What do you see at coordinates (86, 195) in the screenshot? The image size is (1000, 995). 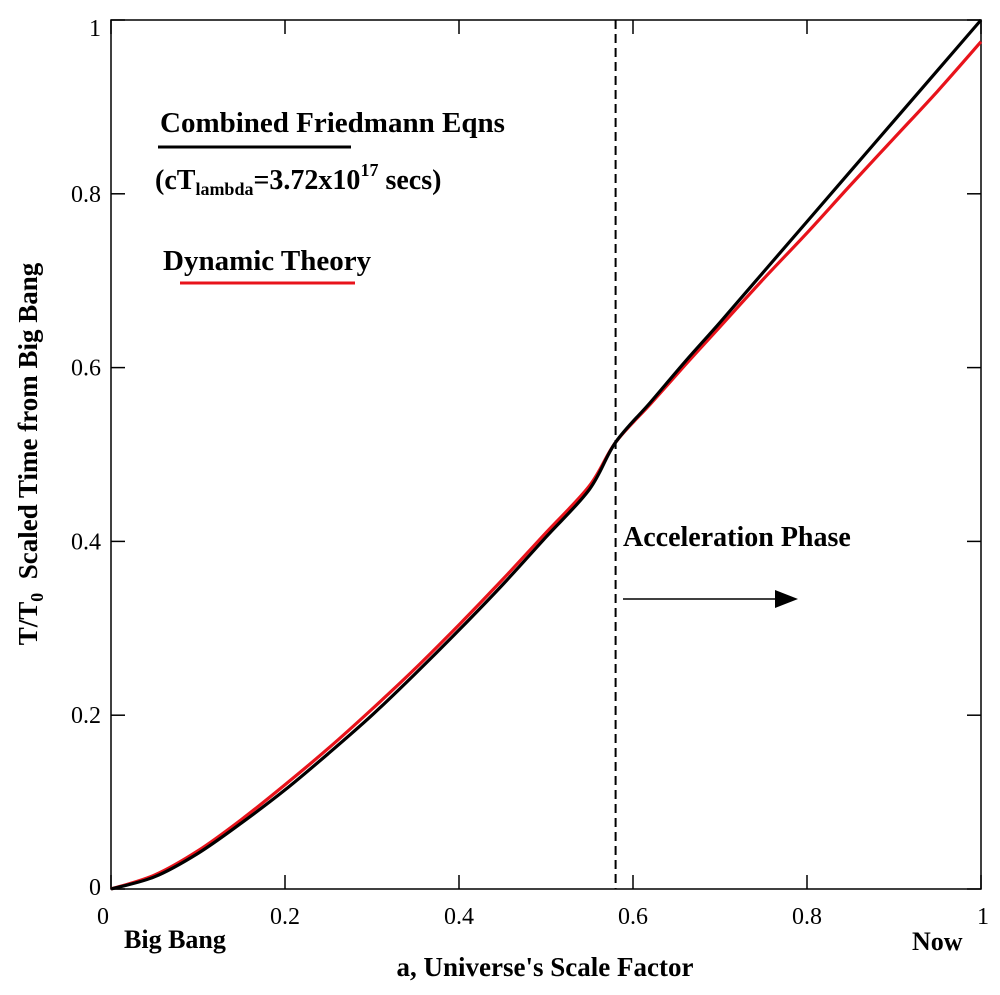 I see `y-tick-label: 0.8` at bounding box center [86, 195].